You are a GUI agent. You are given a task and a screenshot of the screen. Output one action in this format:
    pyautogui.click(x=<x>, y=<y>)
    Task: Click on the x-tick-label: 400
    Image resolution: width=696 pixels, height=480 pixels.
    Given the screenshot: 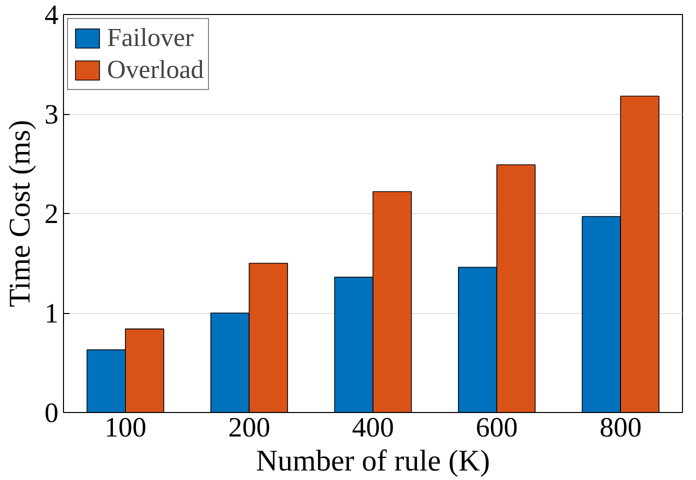 What is the action you would take?
    pyautogui.click(x=373, y=428)
    